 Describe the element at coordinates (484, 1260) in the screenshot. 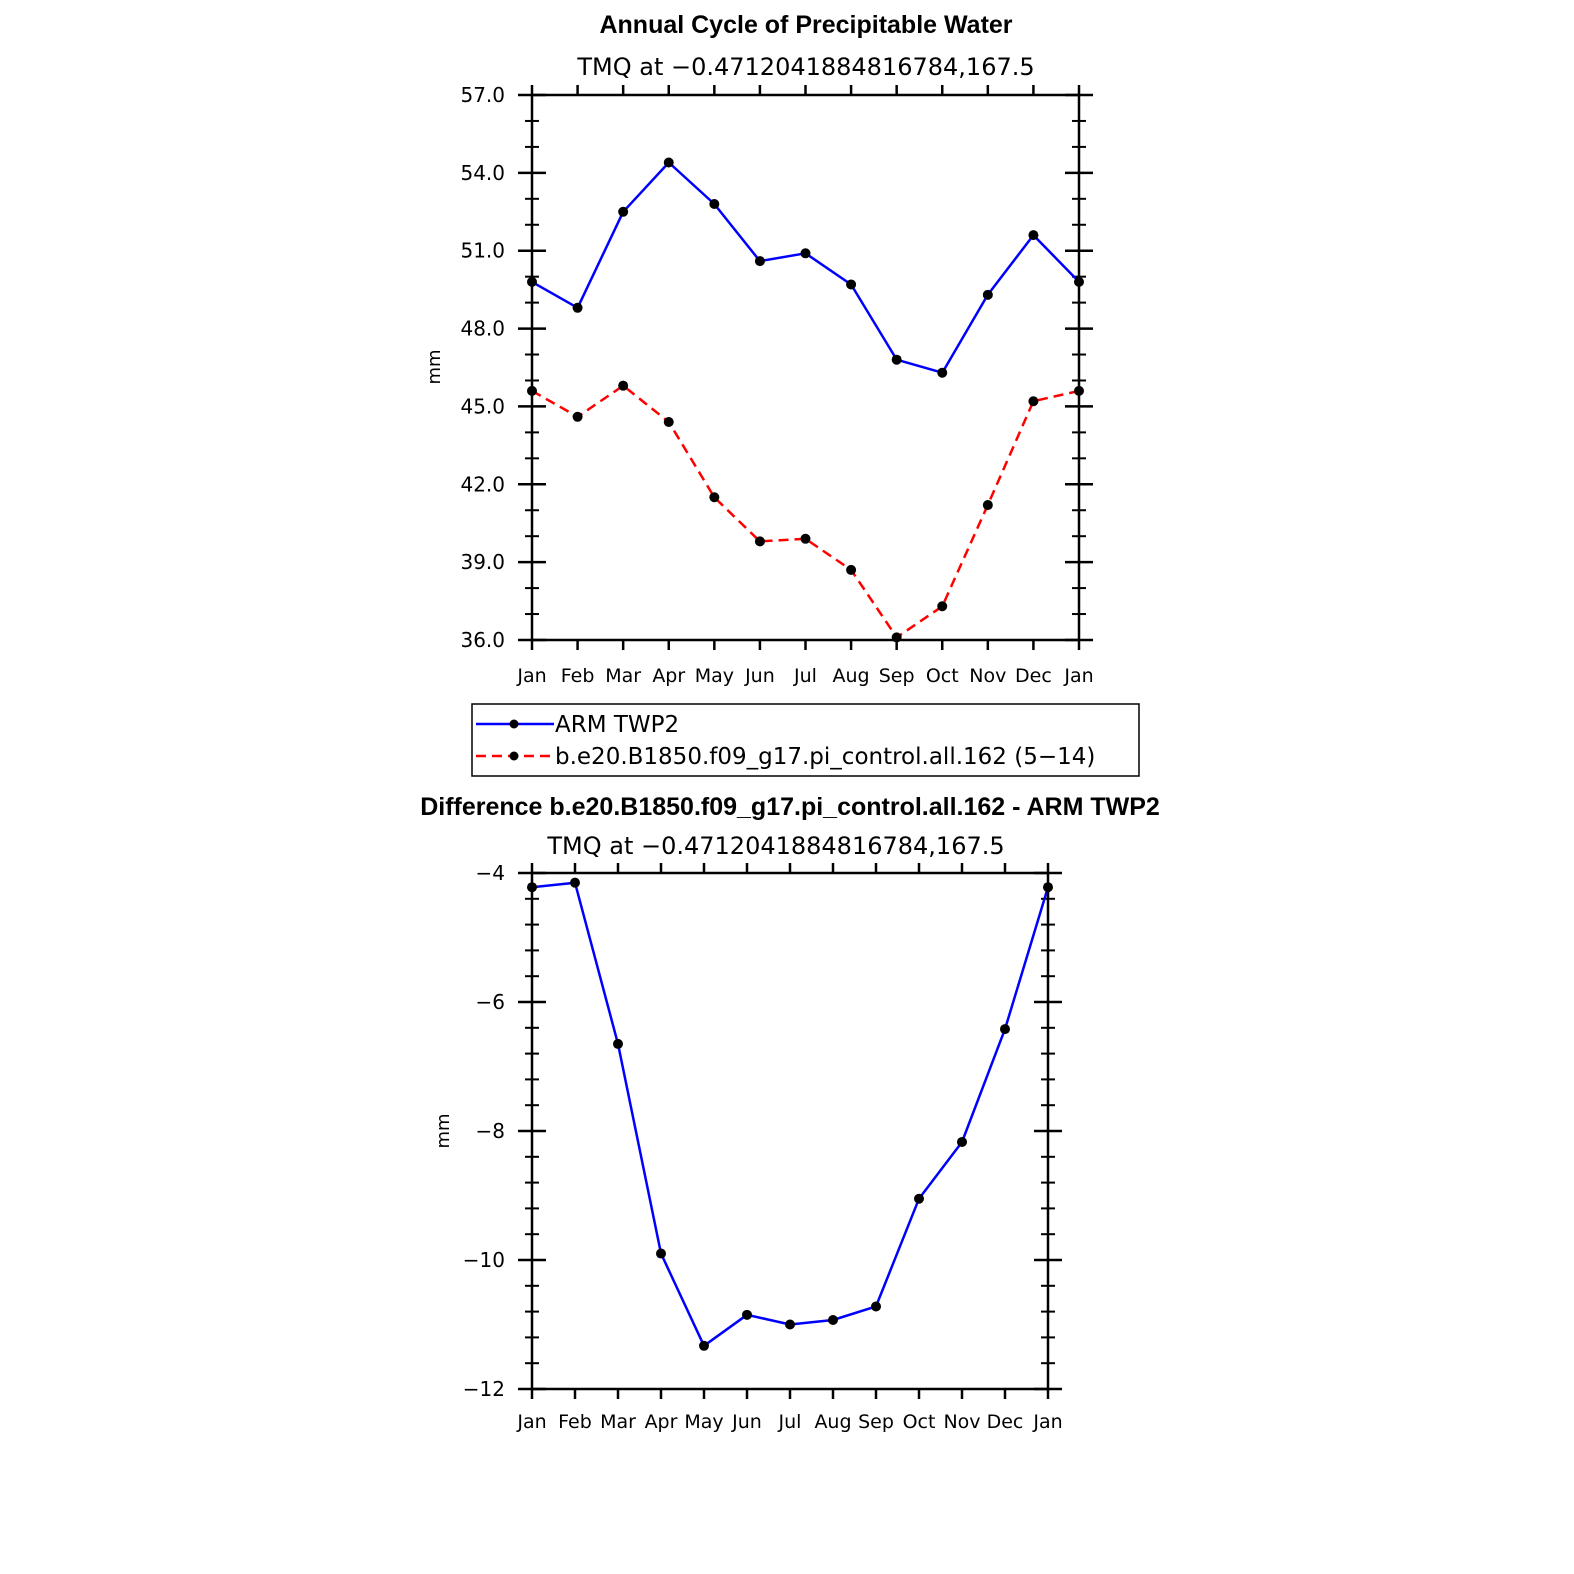

I see `y-tick-label: −10` at that location.